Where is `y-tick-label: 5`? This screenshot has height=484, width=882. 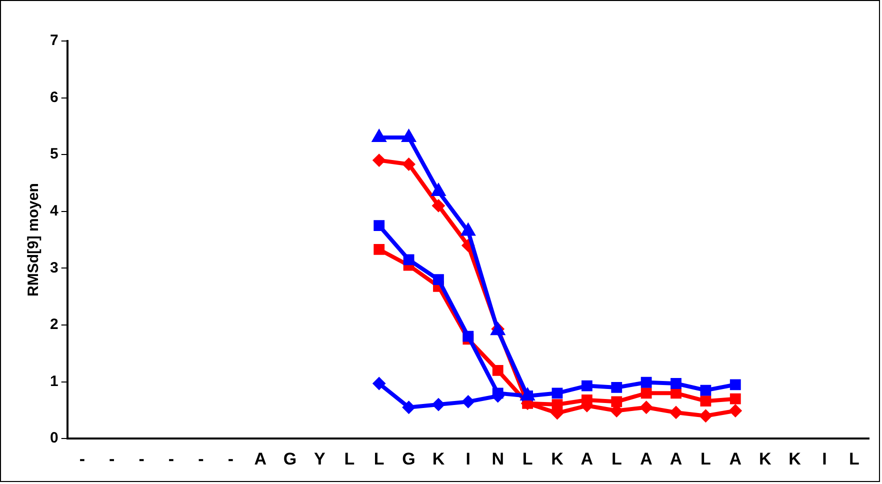 y-tick-label: 5 is located at coordinates (54, 154).